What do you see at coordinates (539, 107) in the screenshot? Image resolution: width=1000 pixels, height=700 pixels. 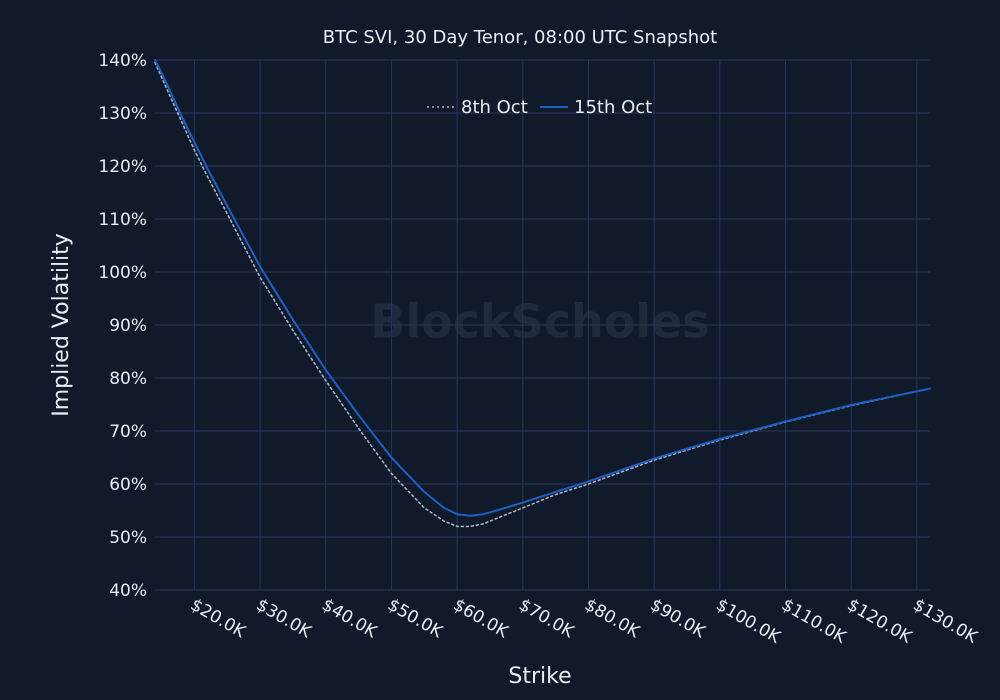 I see `legend: 8th Oct 15th Oct` at bounding box center [539, 107].